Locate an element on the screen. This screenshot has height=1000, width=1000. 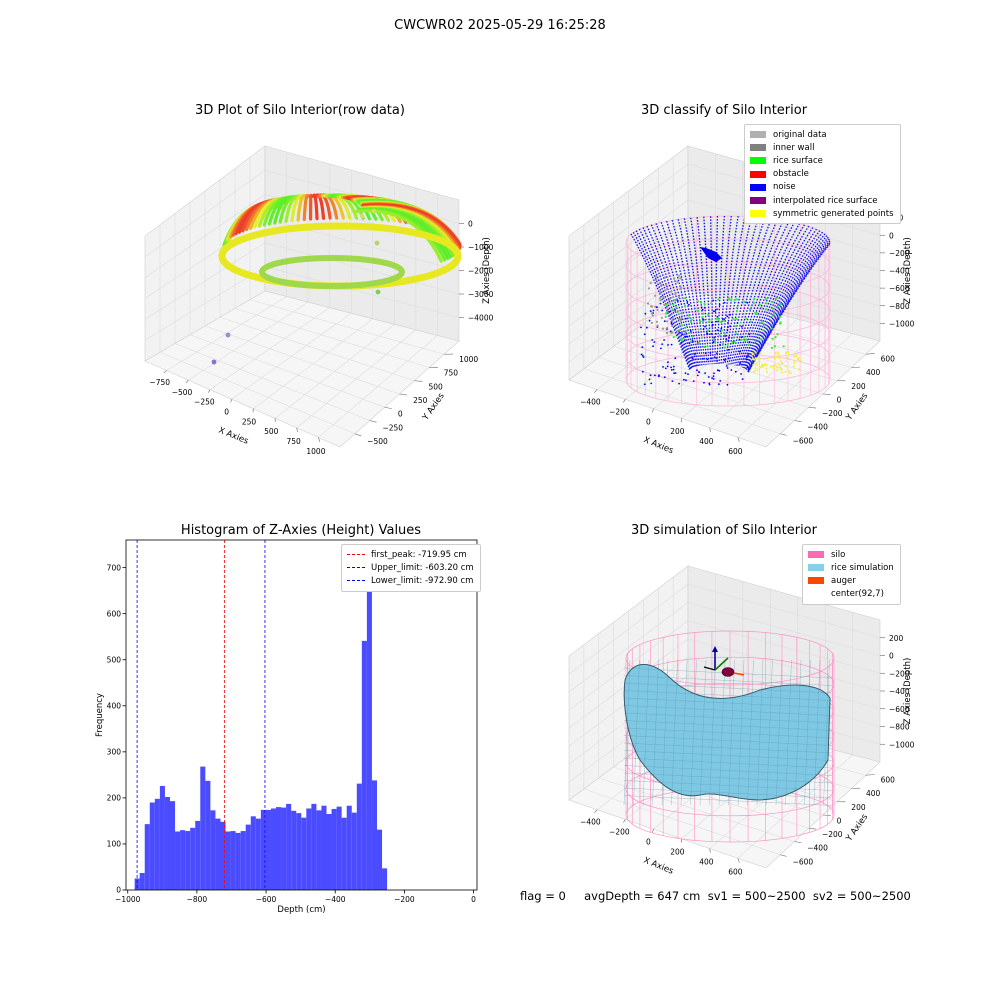
legend-entry: original data is located at coordinates (822, 134).